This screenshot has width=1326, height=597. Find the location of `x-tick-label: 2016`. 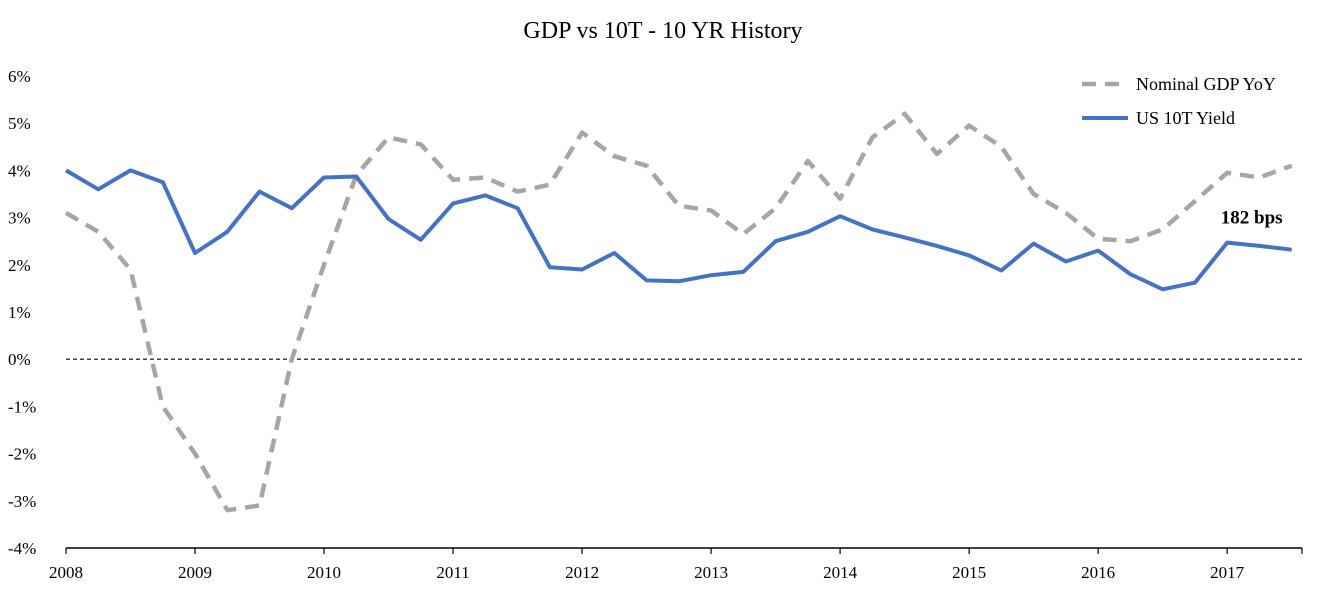

x-tick-label: 2016 is located at coordinates (1098, 572).